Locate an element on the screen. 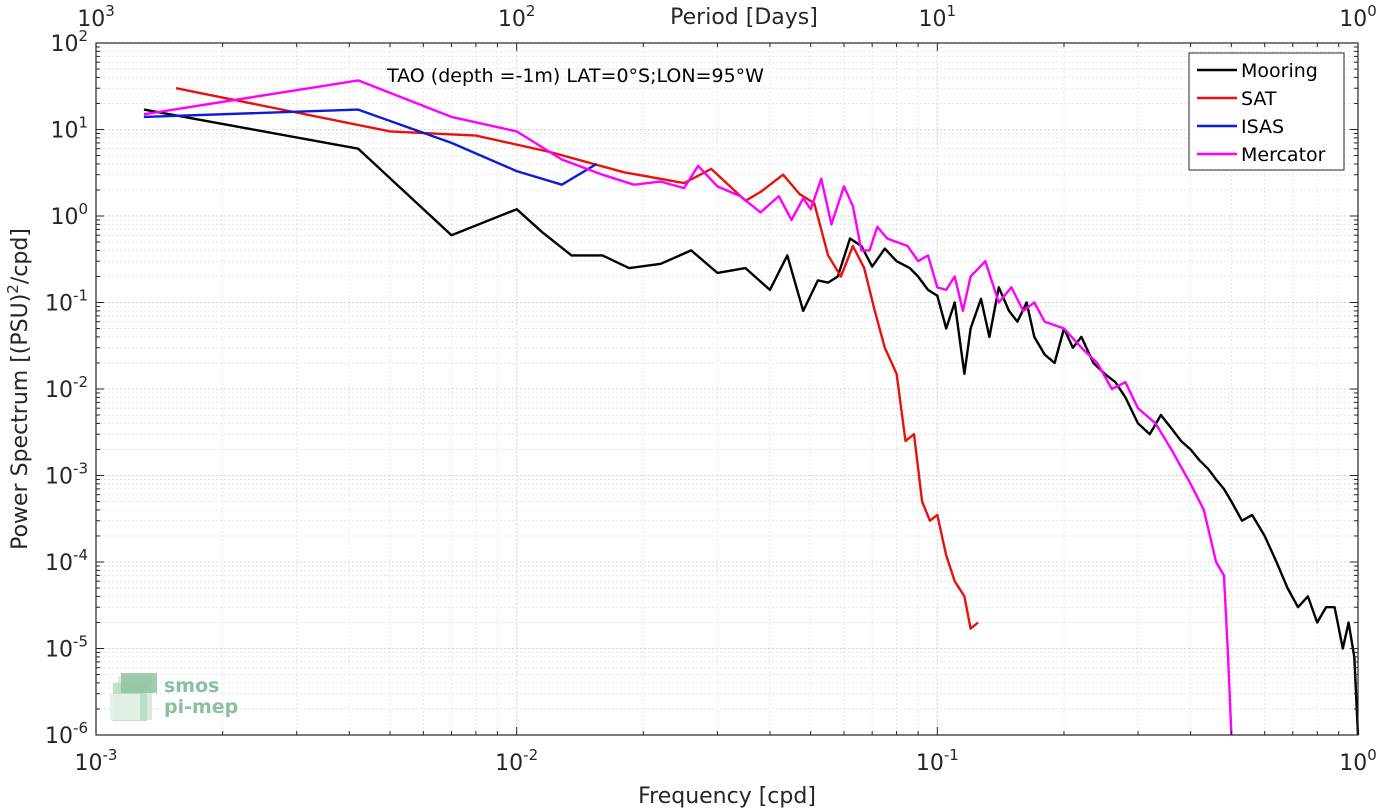 The image size is (1377, 809). y-tick-label: 10² is located at coordinates (69, 42).